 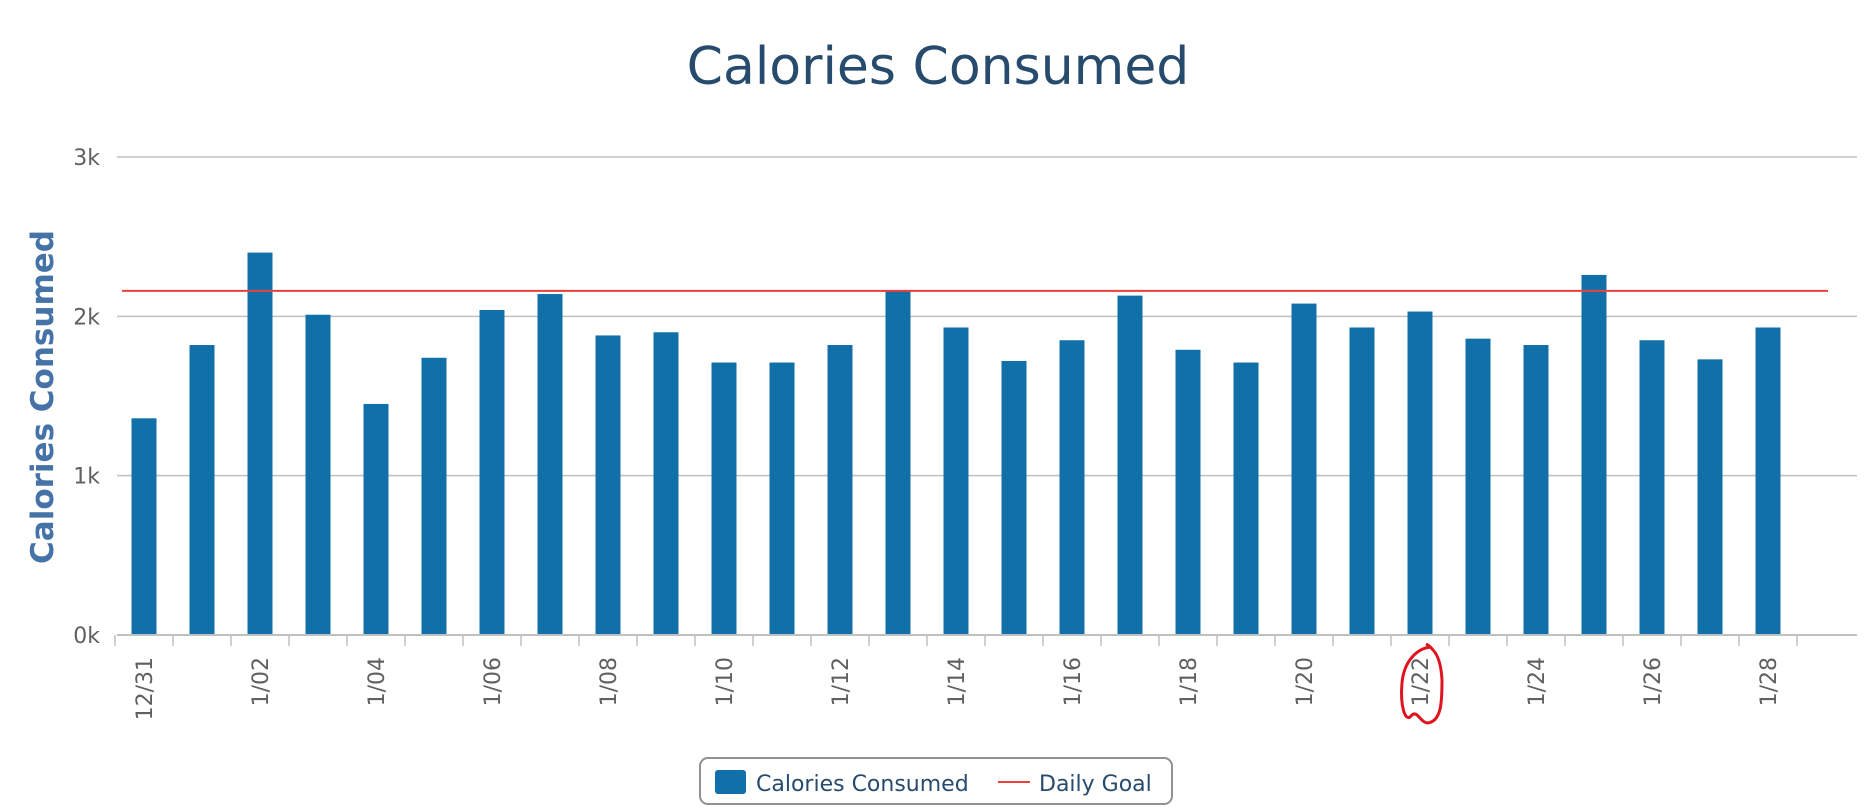 I want to click on y-axis-title: Calories Consumed, so click(x=43, y=397).